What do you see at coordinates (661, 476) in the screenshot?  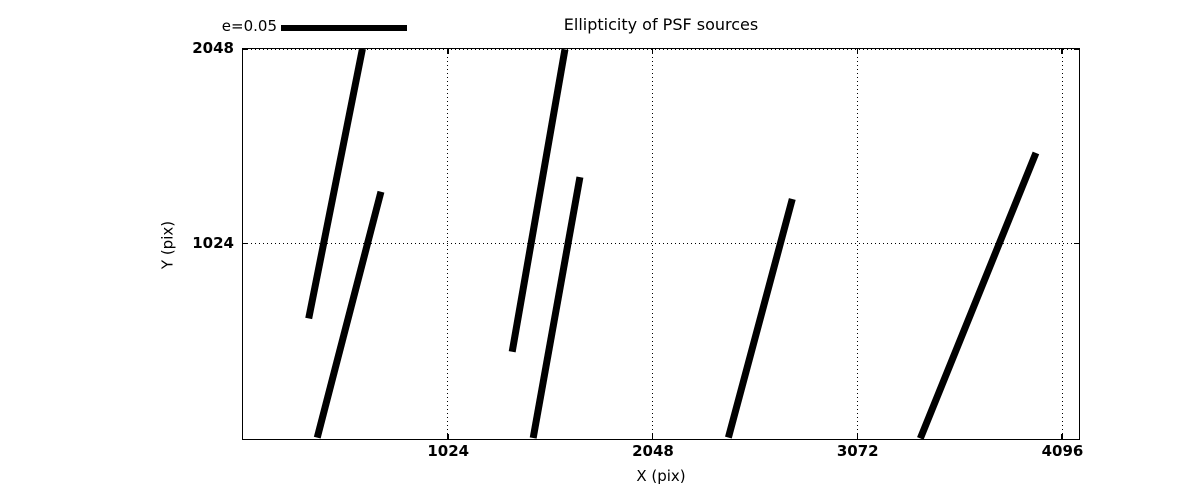 I see `x-axis-label: X (pix)` at bounding box center [661, 476].